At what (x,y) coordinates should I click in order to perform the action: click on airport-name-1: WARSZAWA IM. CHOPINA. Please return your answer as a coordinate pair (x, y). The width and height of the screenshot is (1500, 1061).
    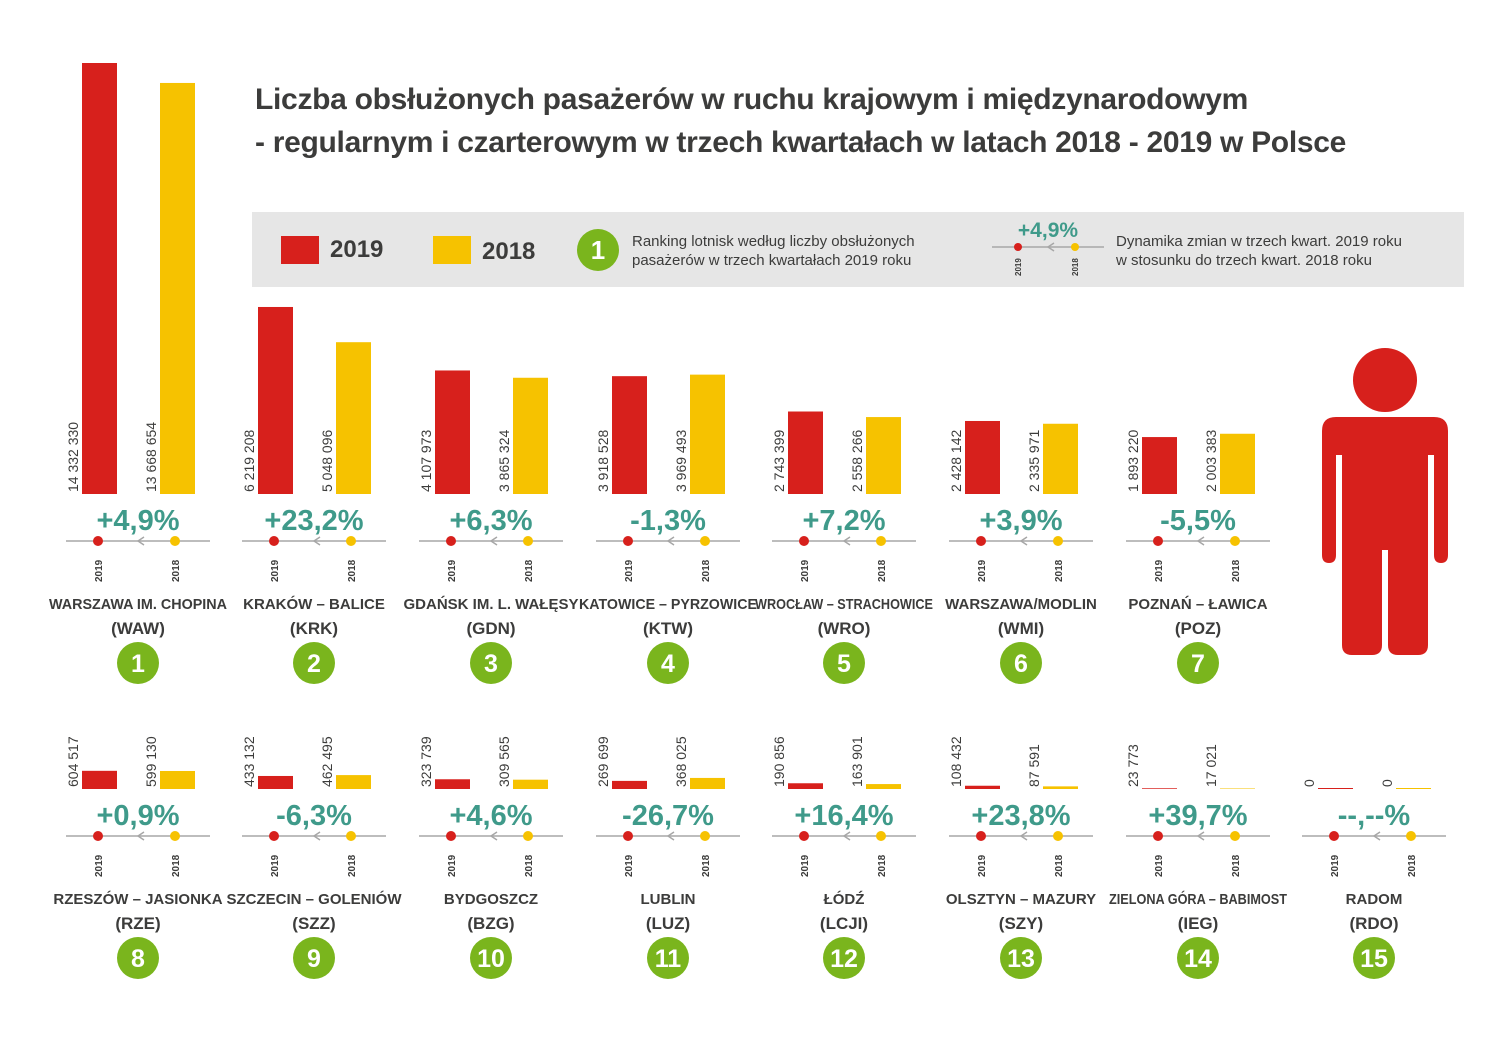
    Looking at the image, I should click on (138, 604).